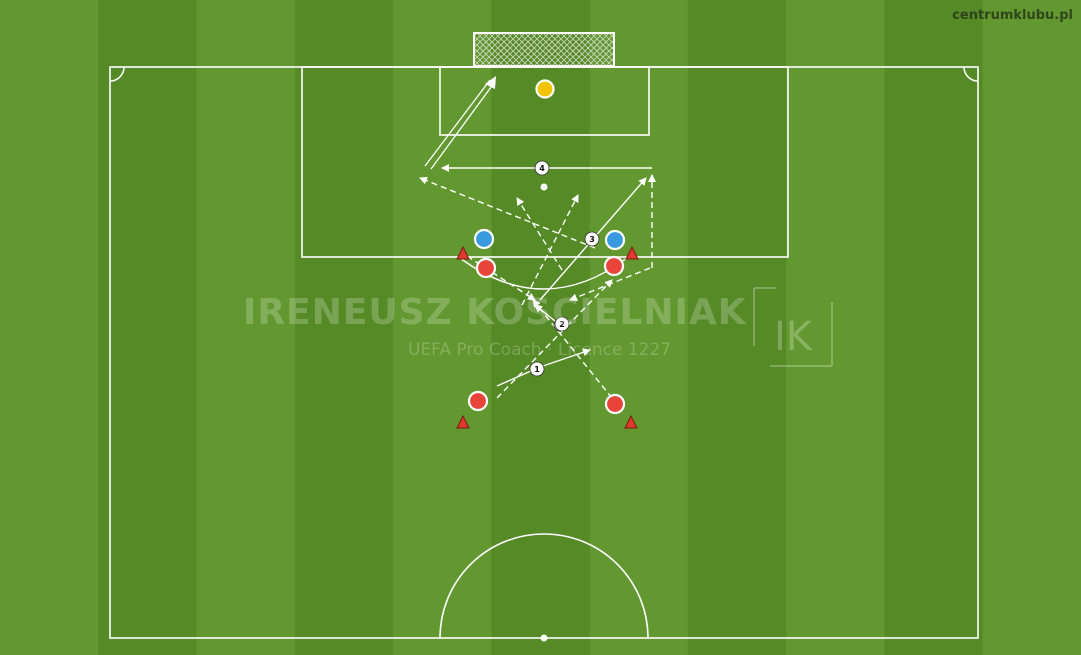 The height and width of the screenshot is (655, 1081). I want to click on svg-text: 4, so click(542, 168).